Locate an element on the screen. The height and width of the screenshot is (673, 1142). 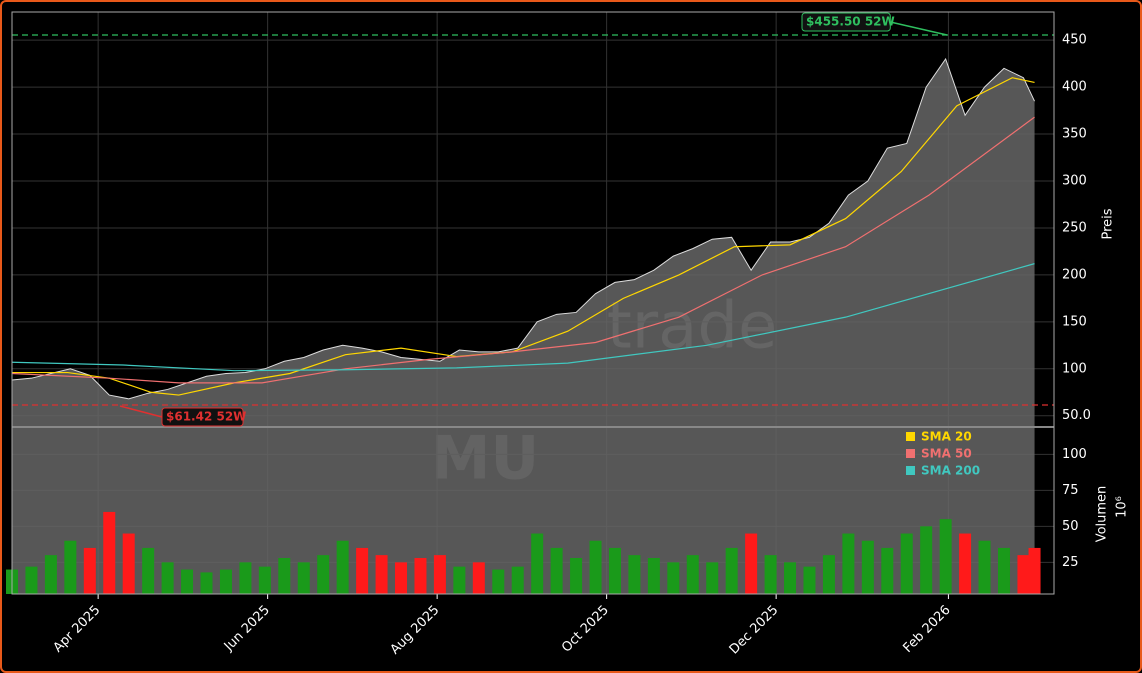
y-tick-label: 400 is located at coordinates (1074, 87).